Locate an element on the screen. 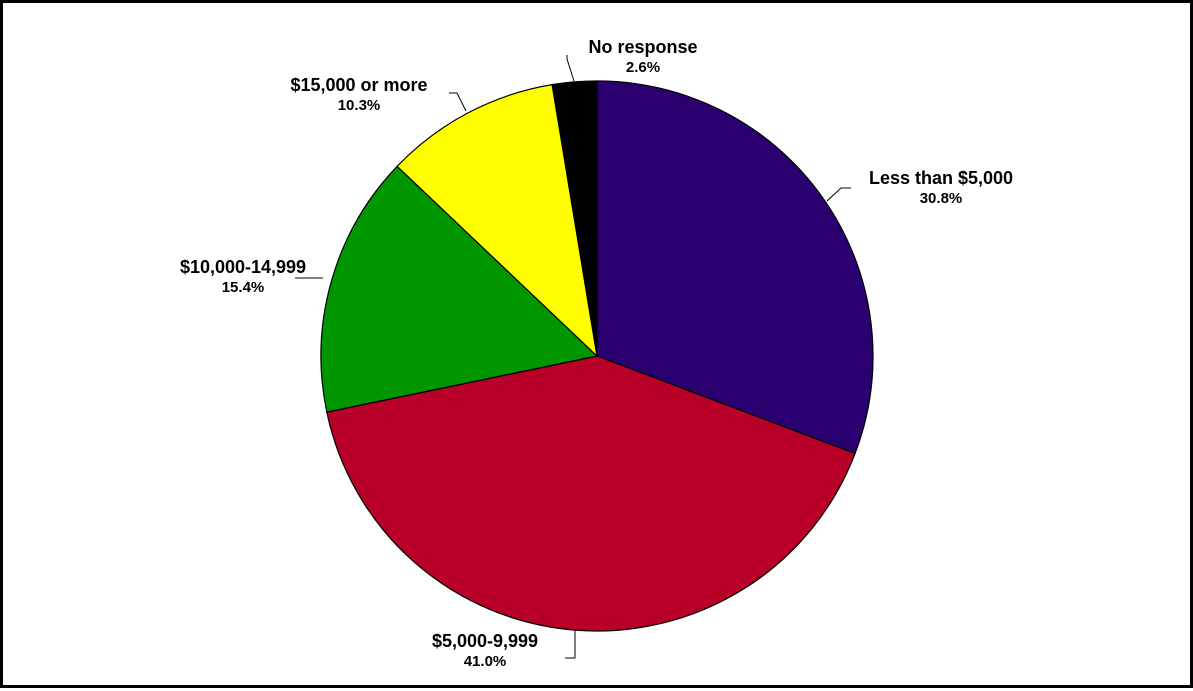 Image resolution: width=1193 pixels, height=691 pixels. slice-percent-4: 10.3% is located at coordinates (359, 105).